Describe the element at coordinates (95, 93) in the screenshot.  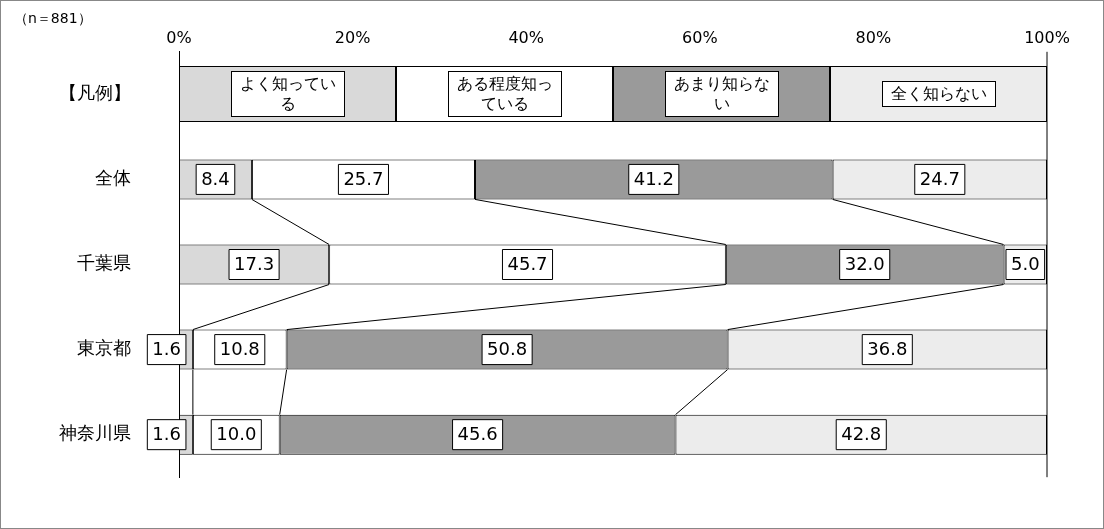
I see `legend-title: 【凡例】` at that location.